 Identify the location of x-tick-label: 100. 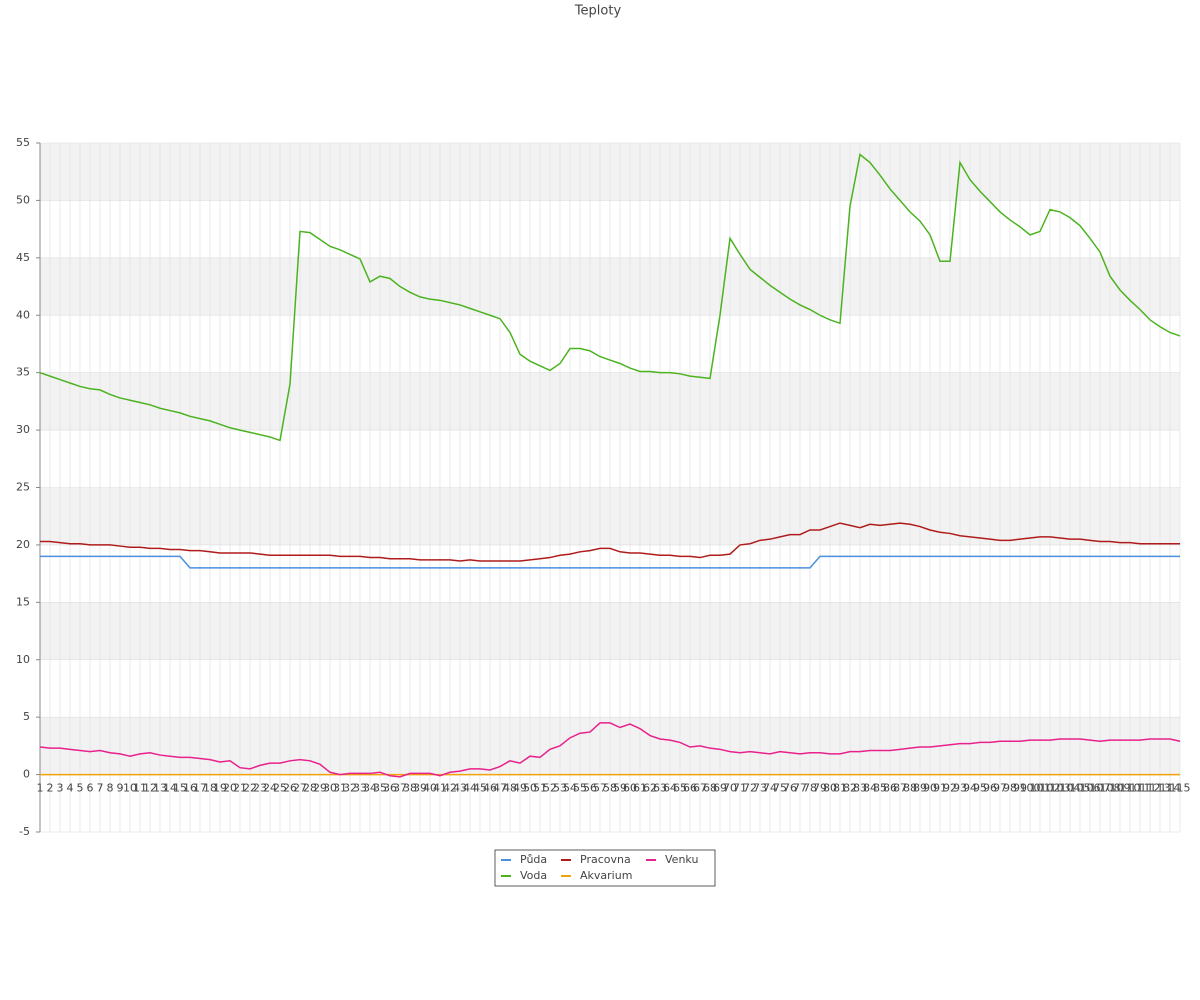
(1030, 788).